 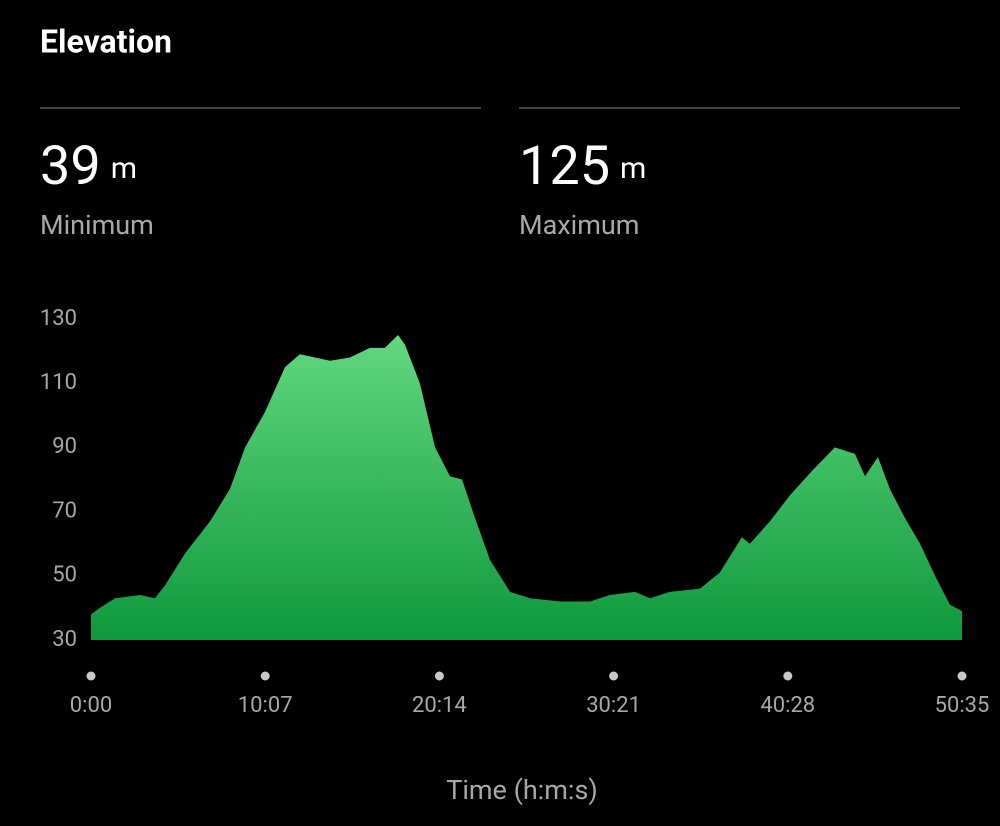 I want to click on stat-label: Minimum, so click(x=97, y=225).